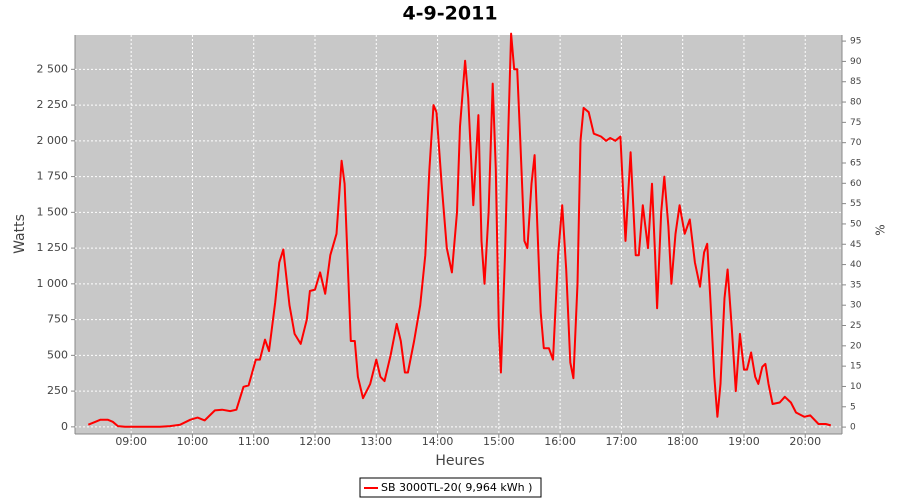 The width and height of the screenshot is (900, 500). What do you see at coordinates (856, 224) in the screenshot?
I see `y2-tick-label: 50` at bounding box center [856, 224].